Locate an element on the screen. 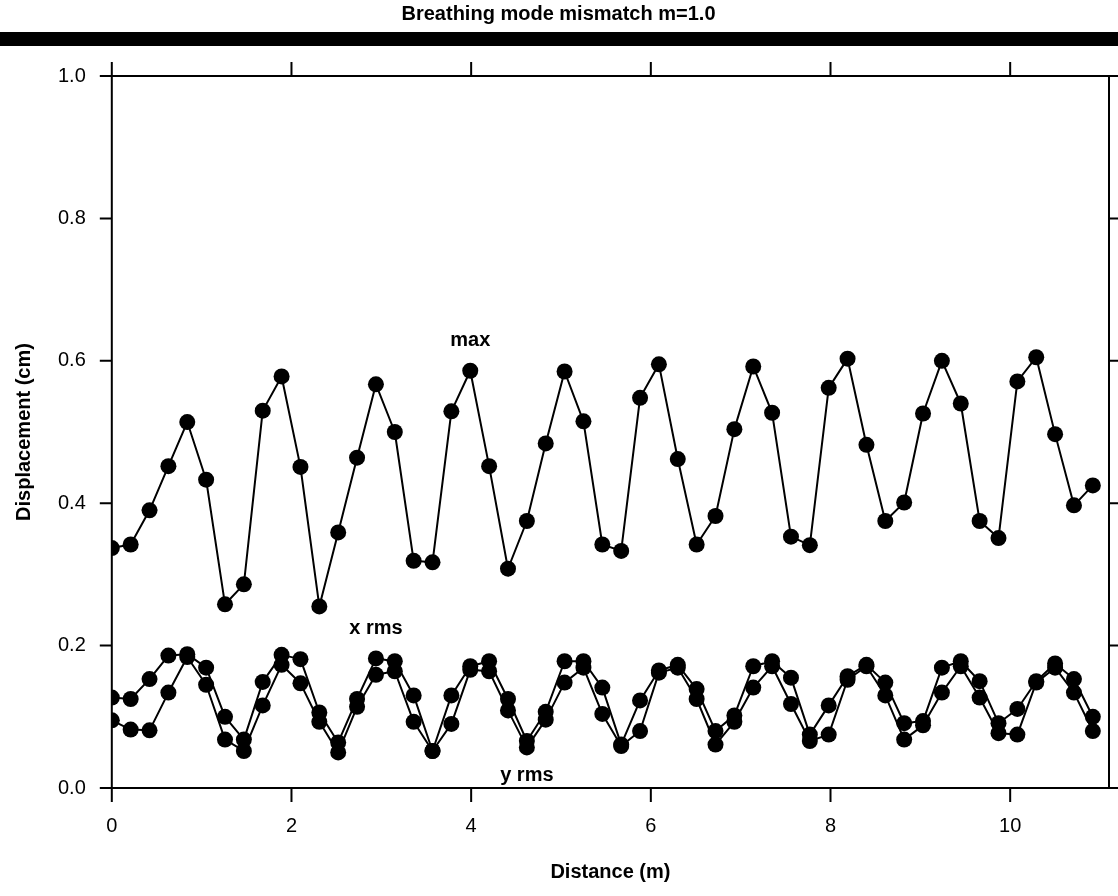 This screenshot has height=896, width=1118. y-axis-title: Displacement (cm) is located at coordinates (22, 432).